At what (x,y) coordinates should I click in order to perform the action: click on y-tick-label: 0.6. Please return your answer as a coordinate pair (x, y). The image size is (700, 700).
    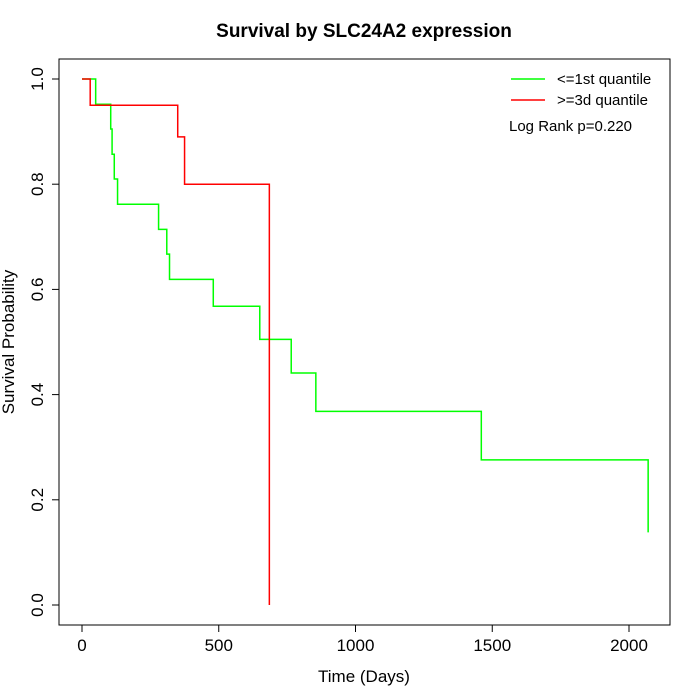
    Looking at the image, I should click on (37, 290).